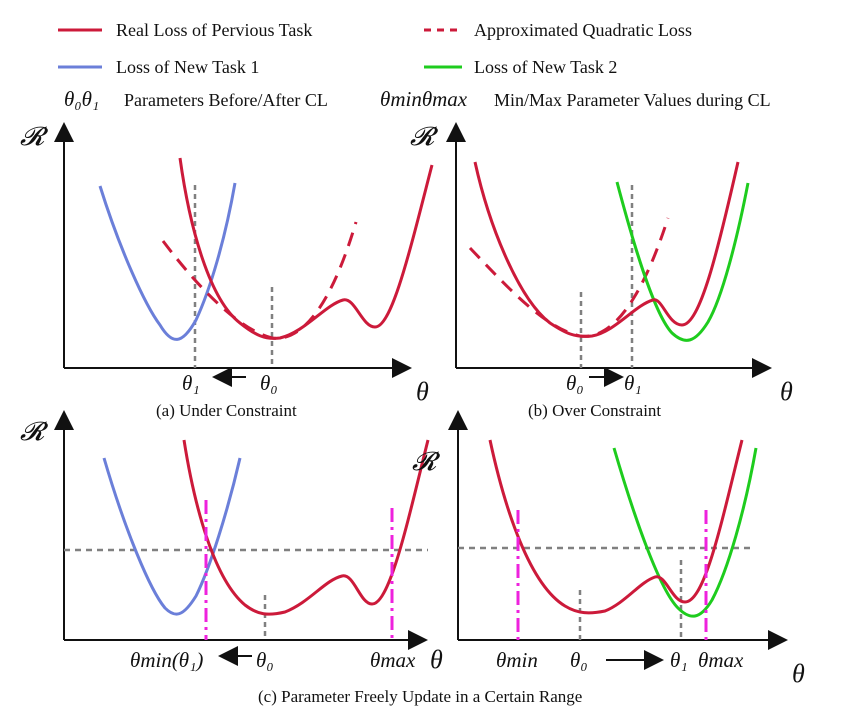 The width and height of the screenshot is (857, 720). Describe the element at coordinates (575, 383) in the screenshot. I see `panel-b-tick-theta0: θ₀` at that location.